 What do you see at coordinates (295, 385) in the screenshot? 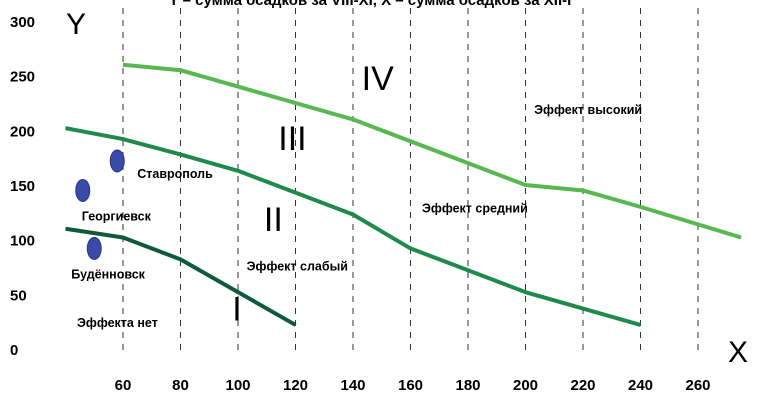
I see `x-tick-label: 120` at bounding box center [295, 385].